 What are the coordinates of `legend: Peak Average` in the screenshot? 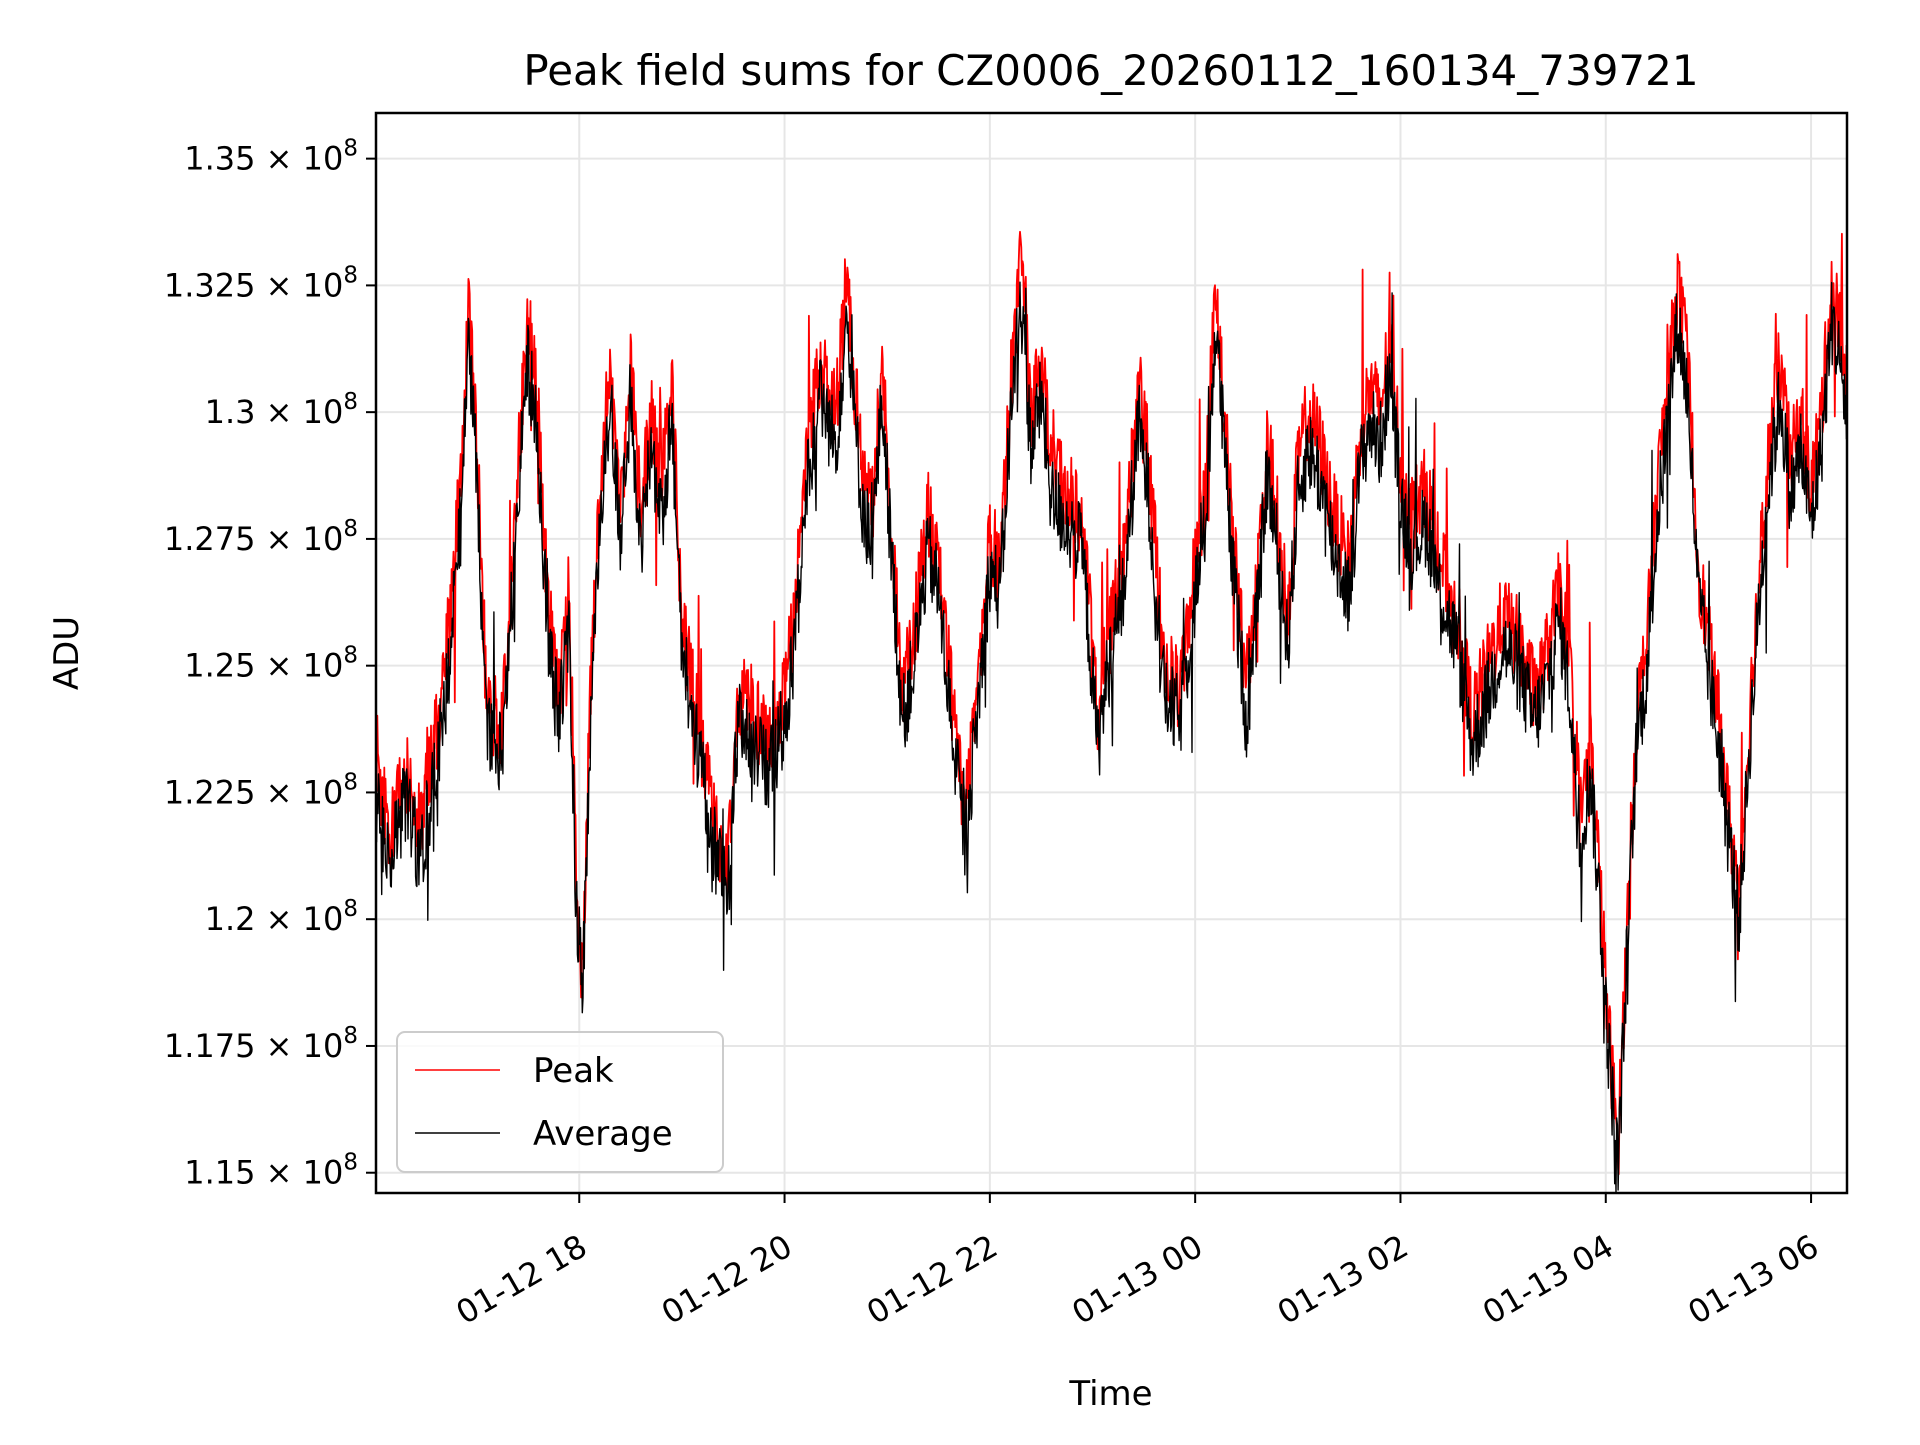 It's located at (560, 1102).